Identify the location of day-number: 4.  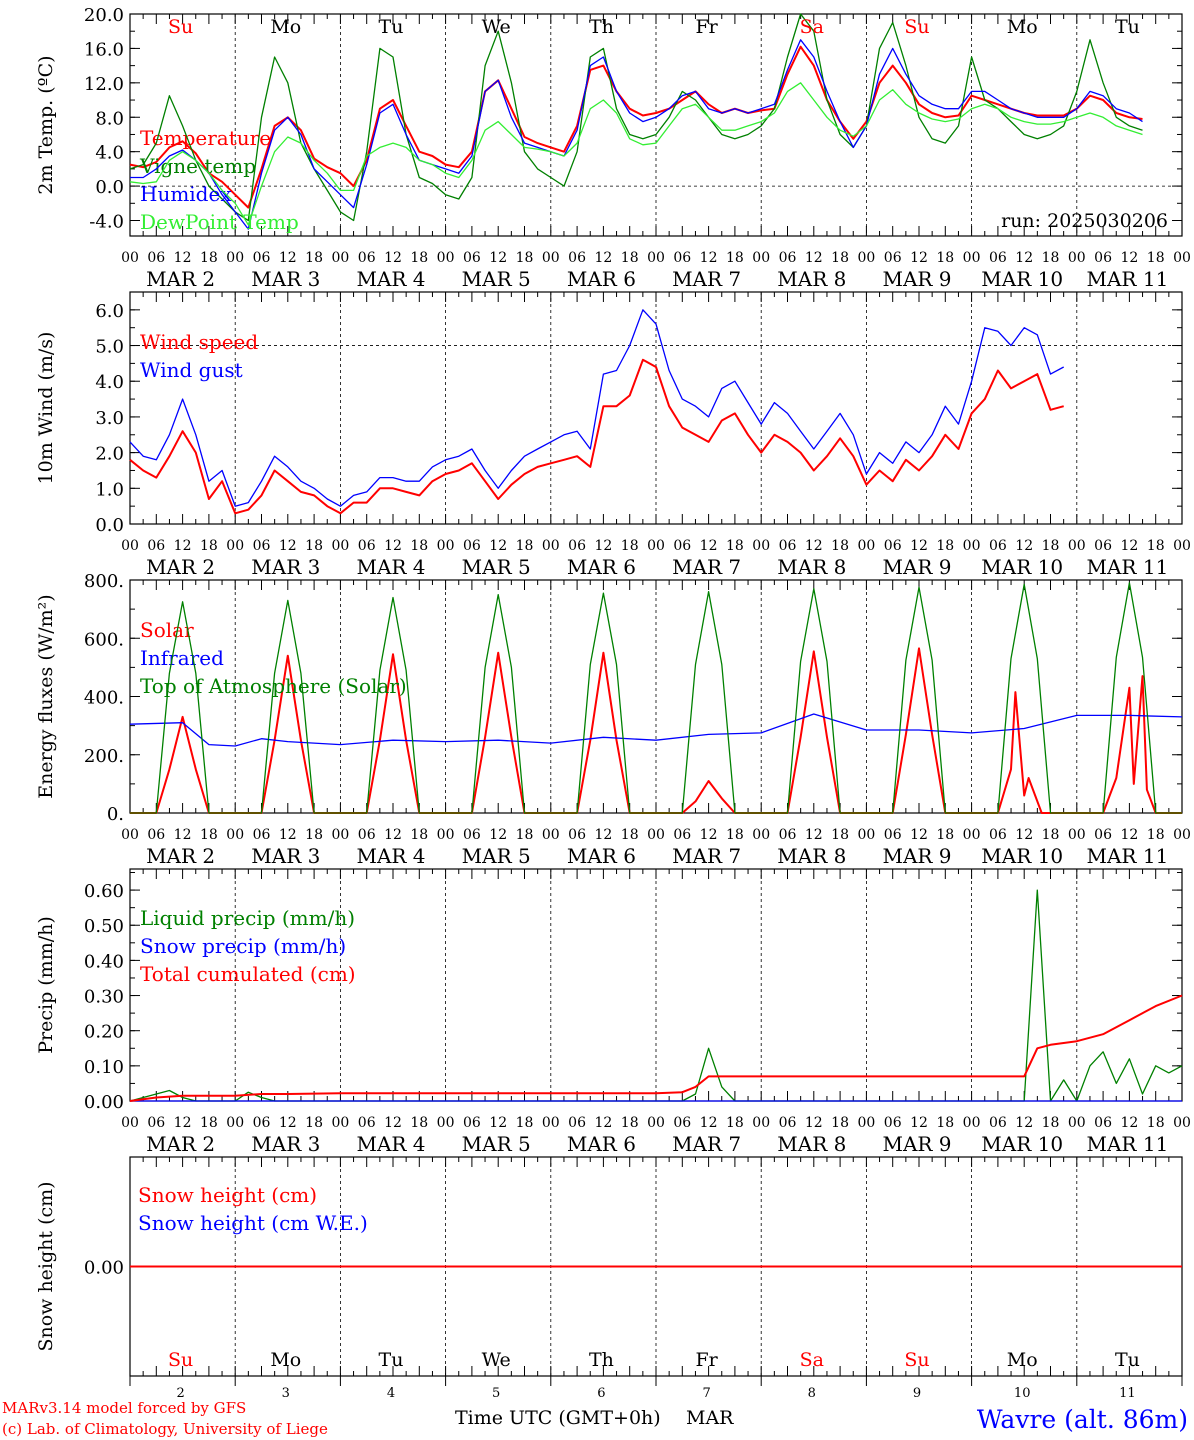
(391, 1393).